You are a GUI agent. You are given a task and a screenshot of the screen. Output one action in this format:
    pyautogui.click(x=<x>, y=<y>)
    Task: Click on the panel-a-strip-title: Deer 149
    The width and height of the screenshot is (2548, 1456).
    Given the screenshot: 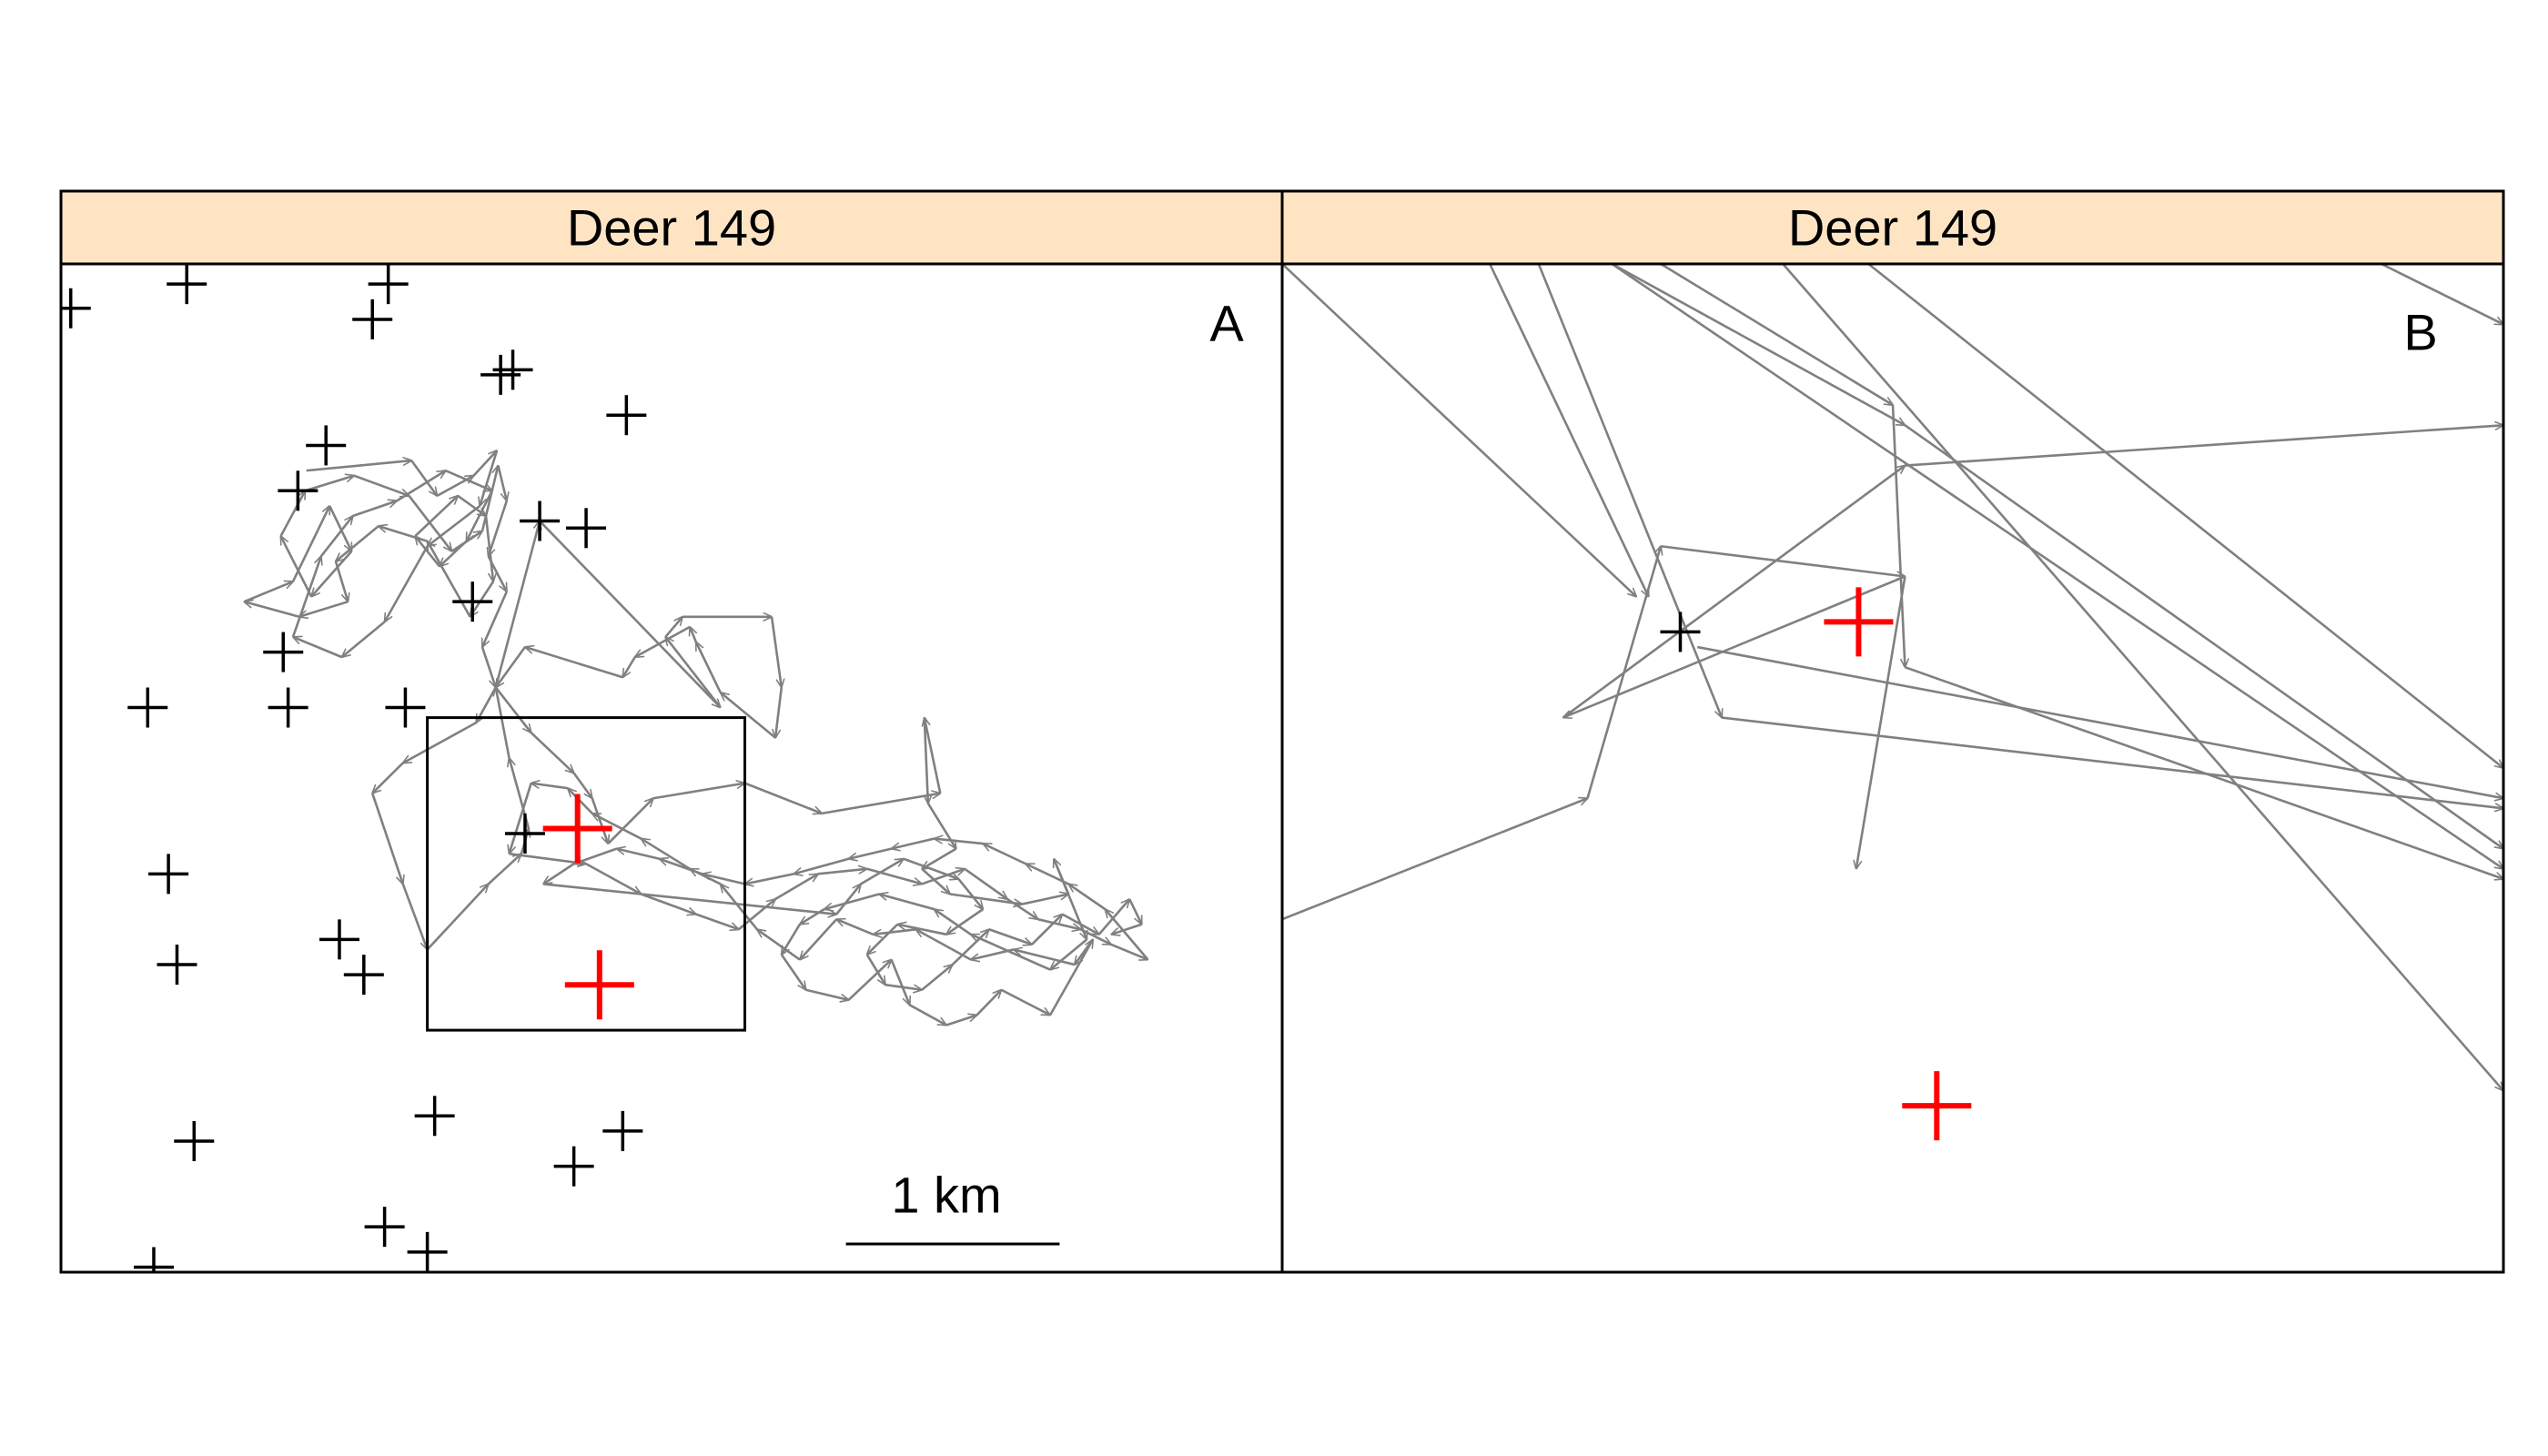 What is the action you would take?
    pyautogui.click(x=671, y=228)
    